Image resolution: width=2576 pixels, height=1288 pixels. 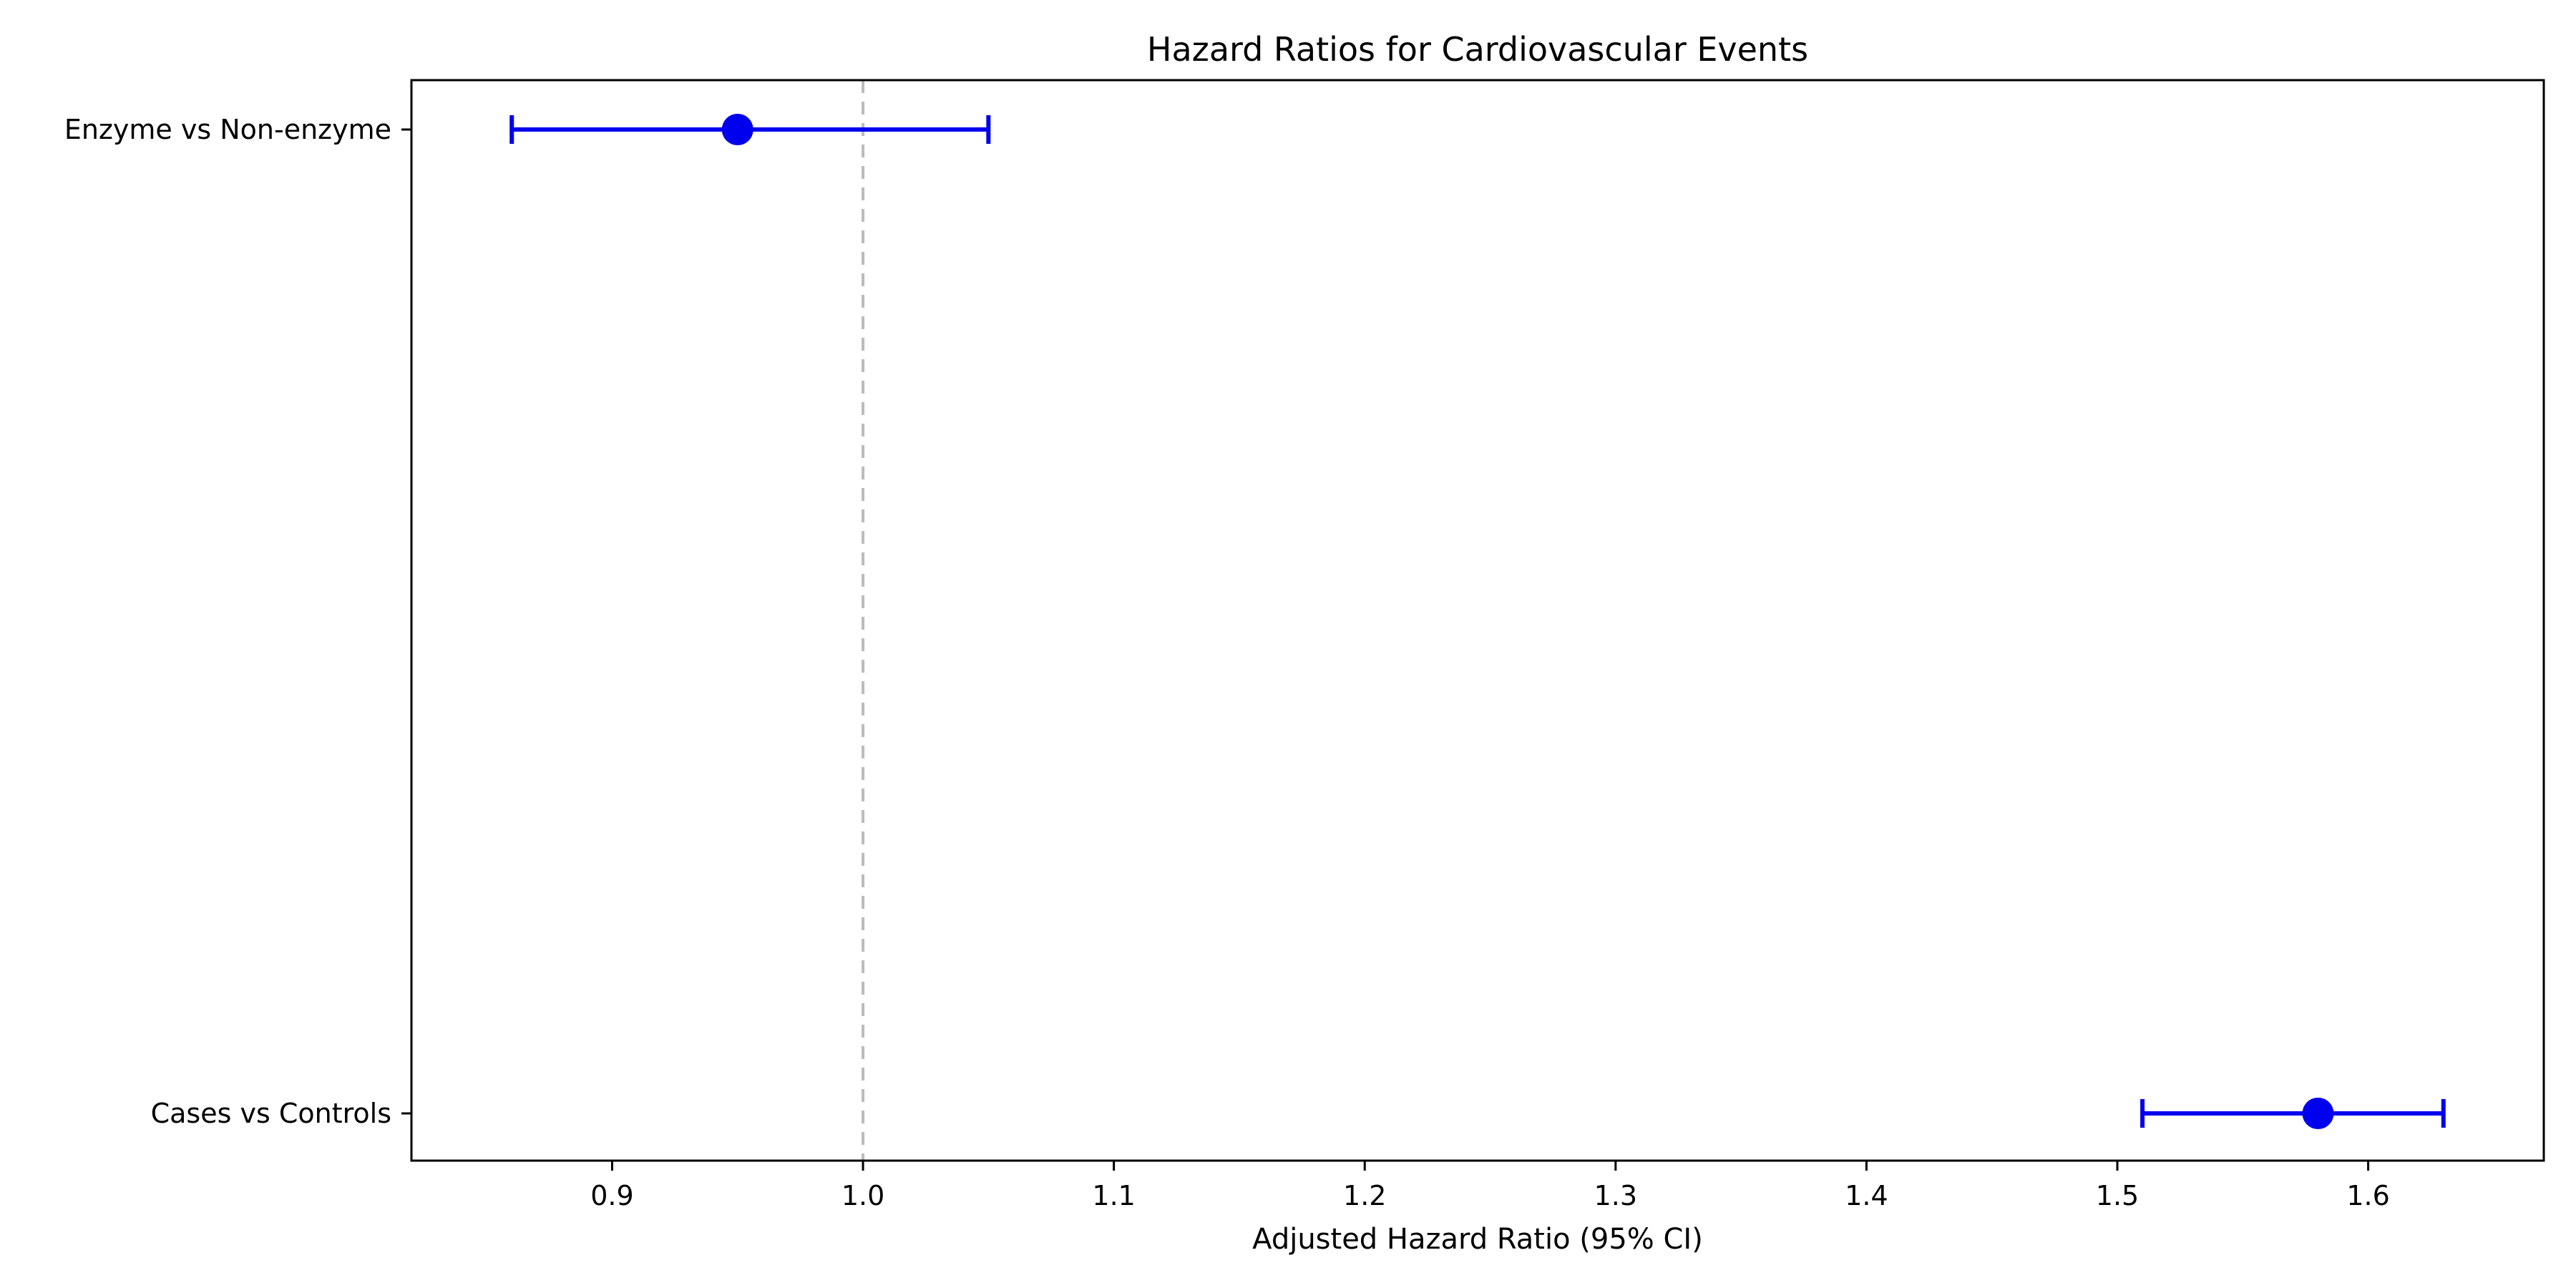 What do you see at coordinates (1113, 1195) in the screenshot?
I see `x-tick-label: 1.1` at bounding box center [1113, 1195].